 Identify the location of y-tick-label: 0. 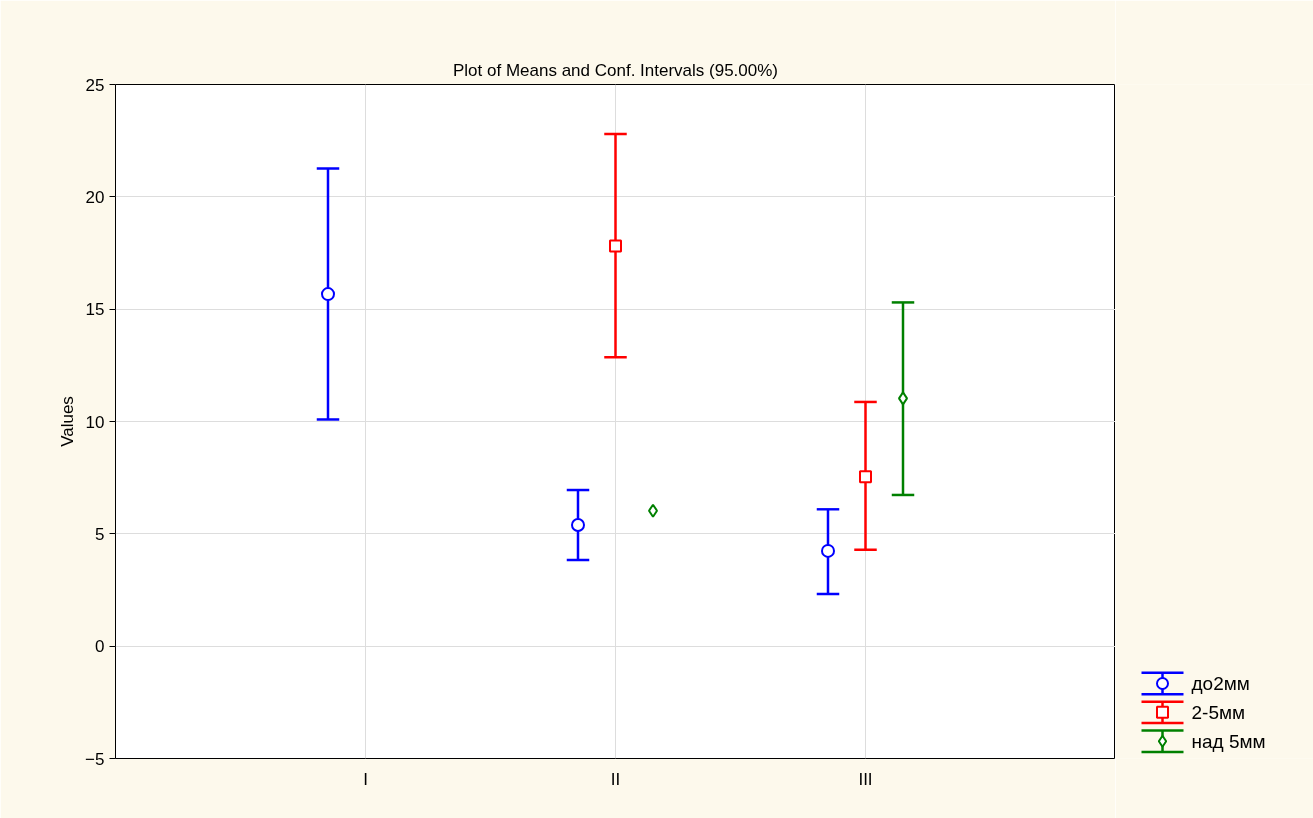
(100, 647).